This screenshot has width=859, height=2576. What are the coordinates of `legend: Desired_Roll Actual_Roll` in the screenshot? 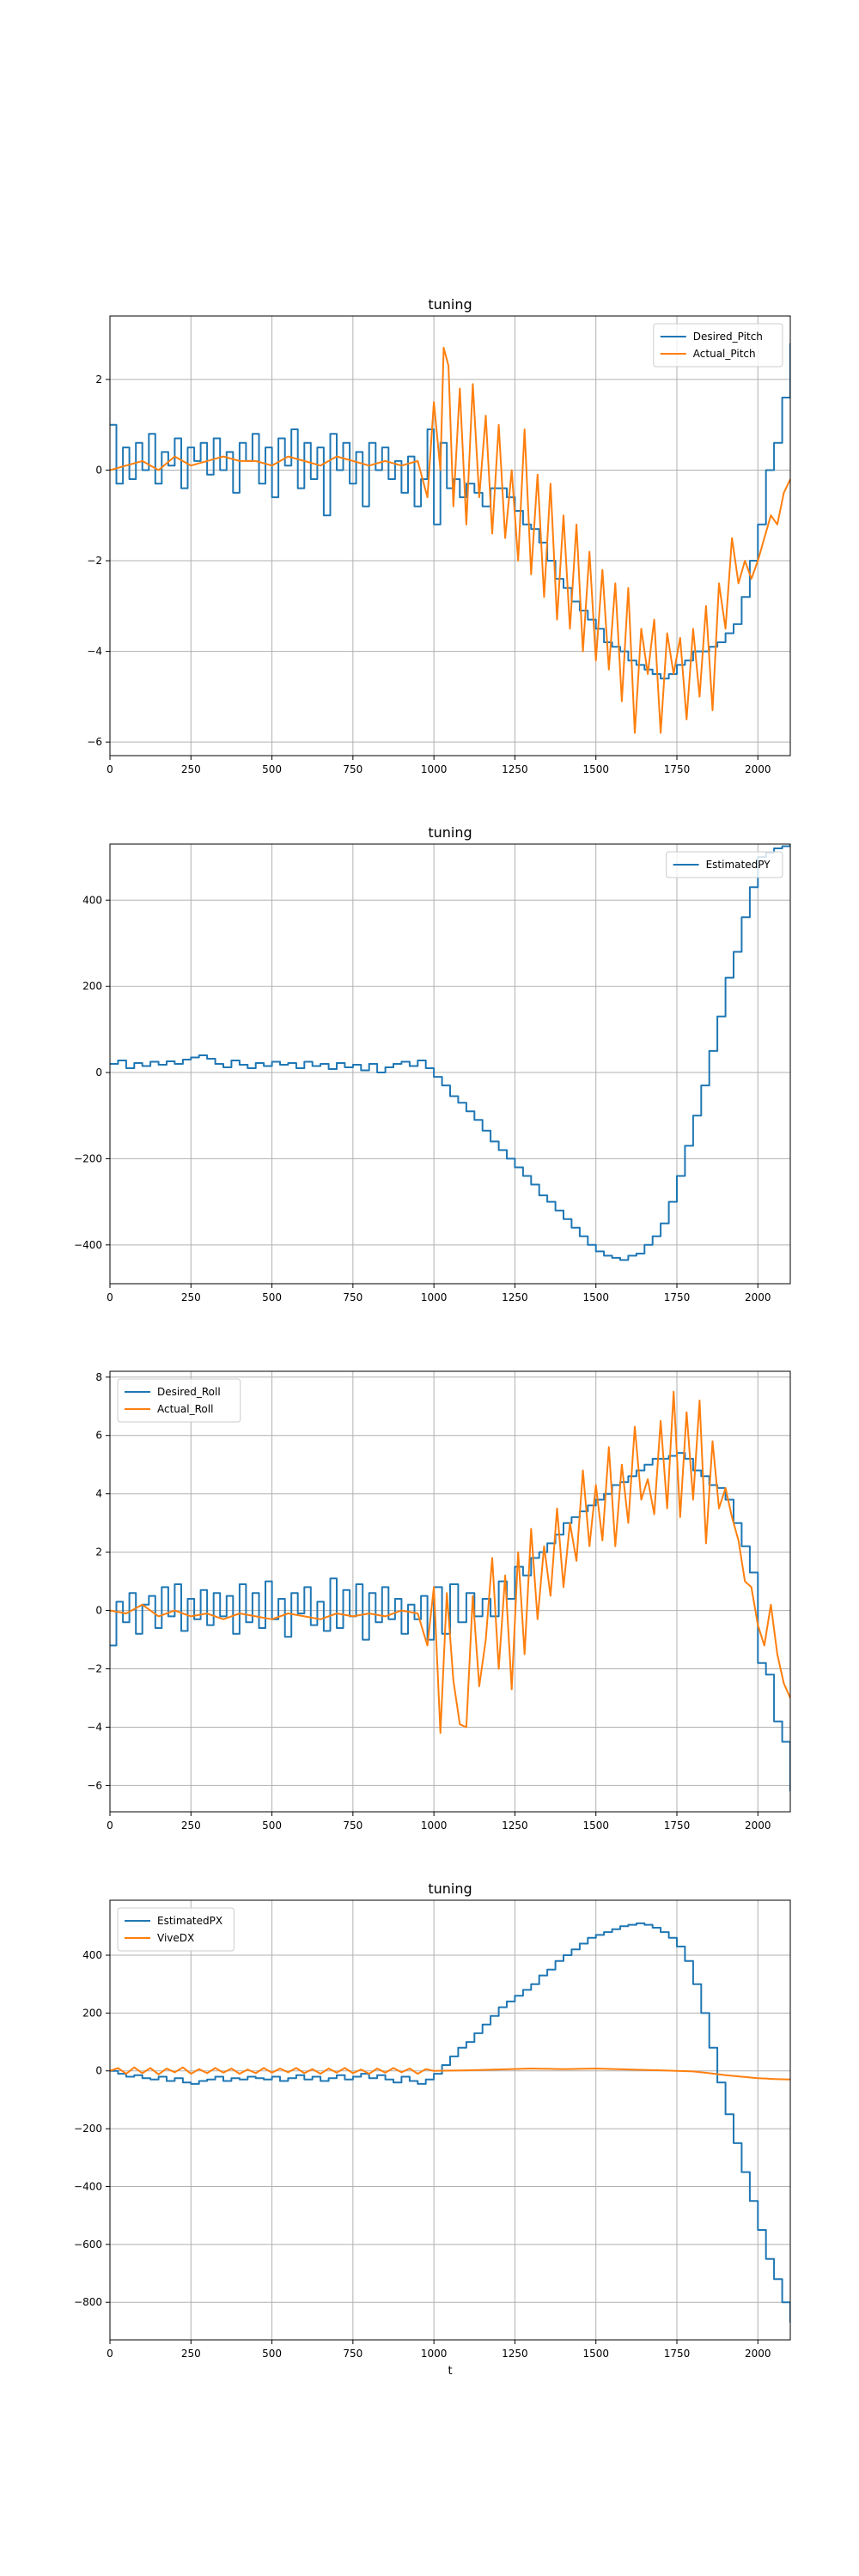 It's located at (179, 1400).